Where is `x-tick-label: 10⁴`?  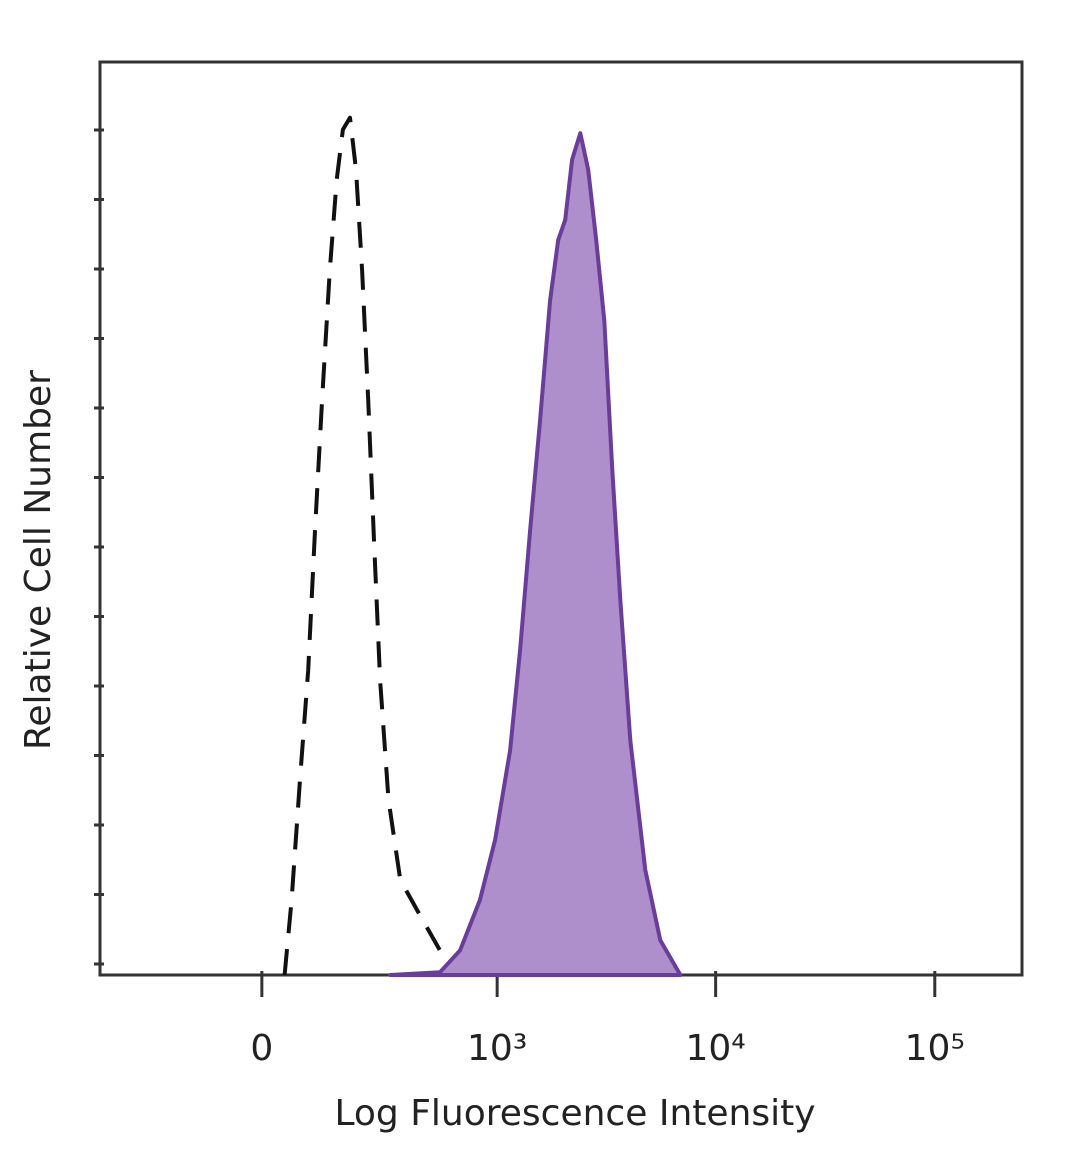
x-tick-label: 10⁴ is located at coordinates (716, 1048).